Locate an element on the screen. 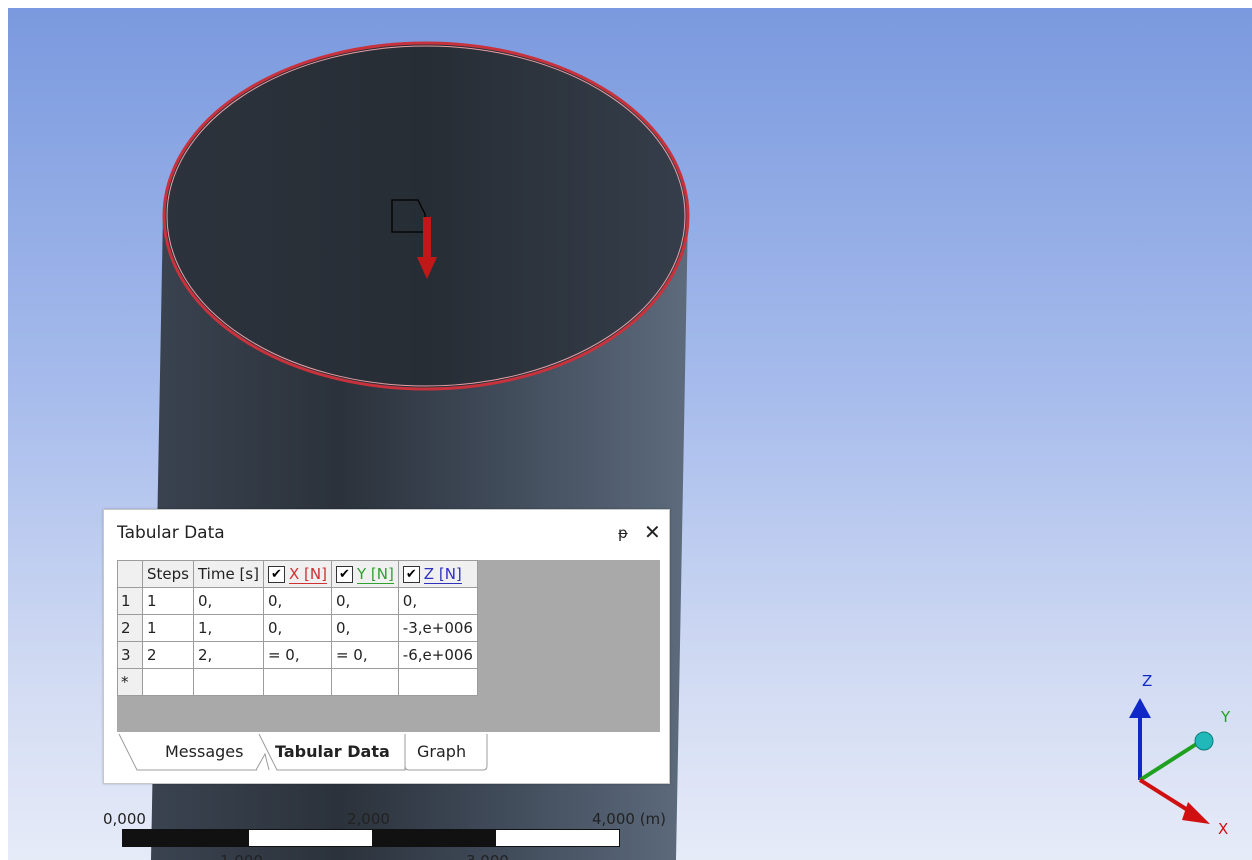  col-header-x: ✔ X [N] is located at coordinates (297, 574).